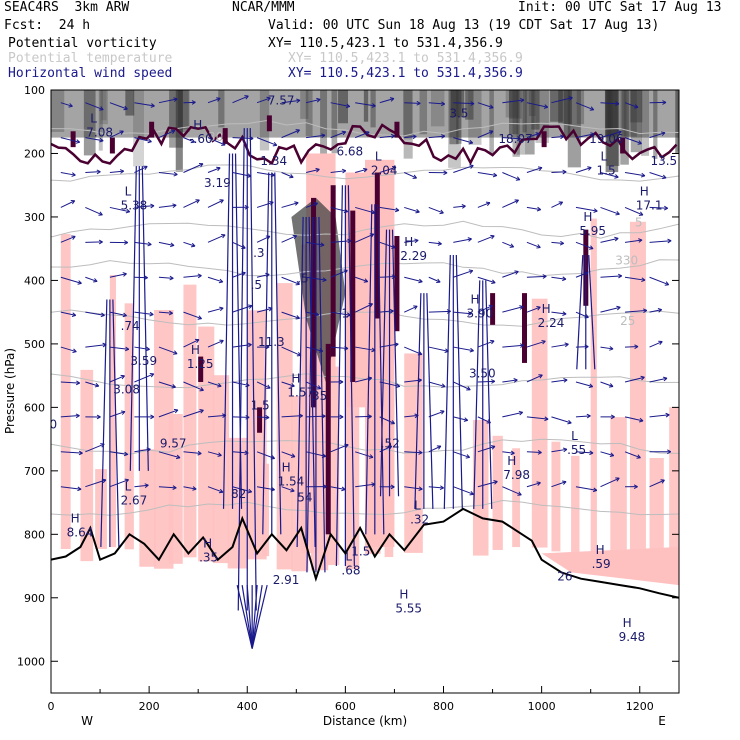  What do you see at coordinates (378, 157) in the screenshot?
I see `extrema-type-label: L` at bounding box center [378, 157].